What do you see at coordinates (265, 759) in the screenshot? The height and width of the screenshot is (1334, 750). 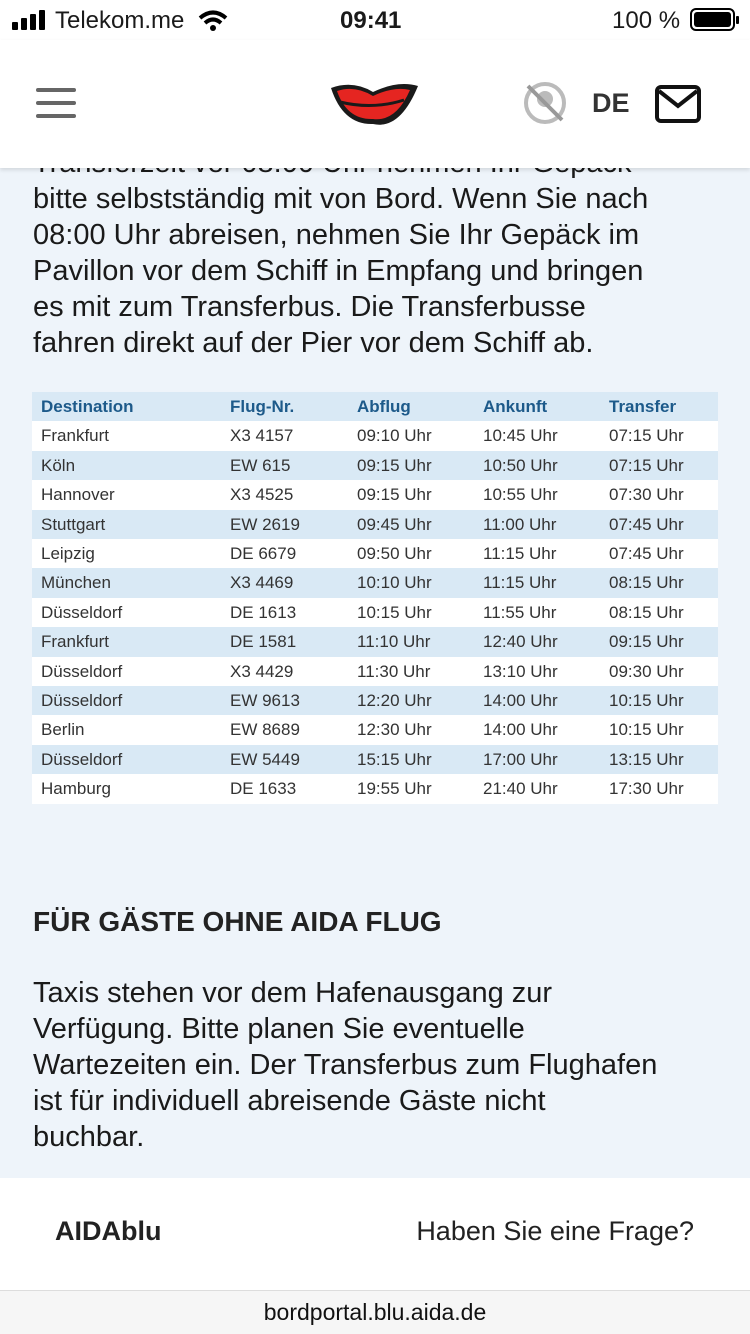 I see `table-cell: EW 5449` at bounding box center [265, 759].